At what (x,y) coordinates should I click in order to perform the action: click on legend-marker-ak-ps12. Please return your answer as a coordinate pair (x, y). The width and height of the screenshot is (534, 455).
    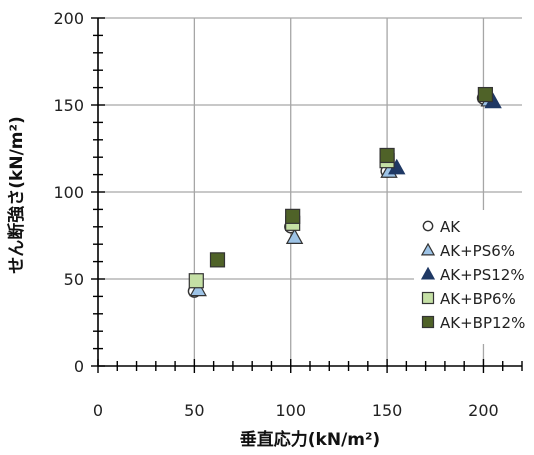
    Looking at the image, I should click on (428, 273).